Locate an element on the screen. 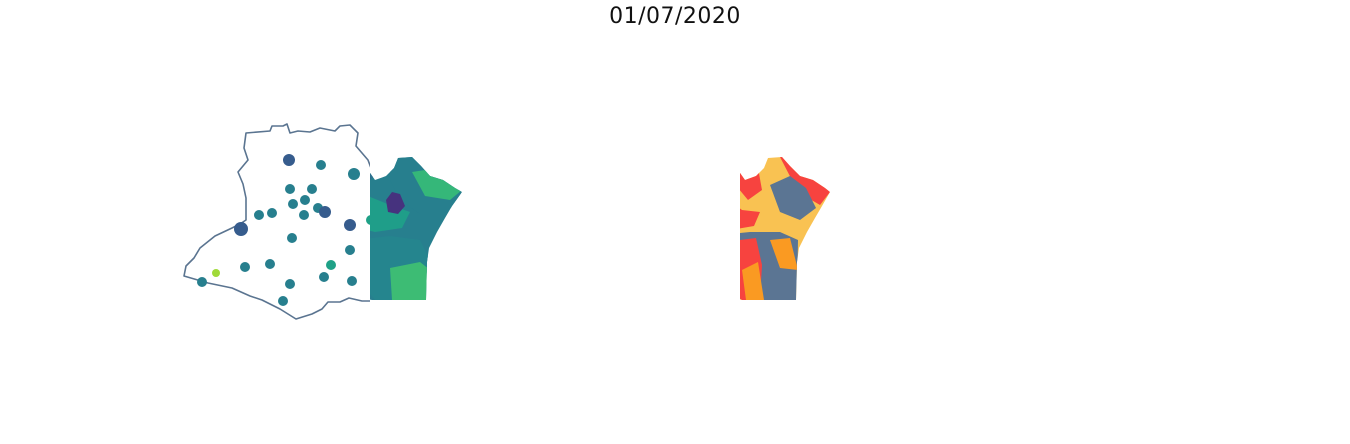 The width and height of the screenshot is (1350, 444). municipality-points-map is located at coordinates (276, 221).